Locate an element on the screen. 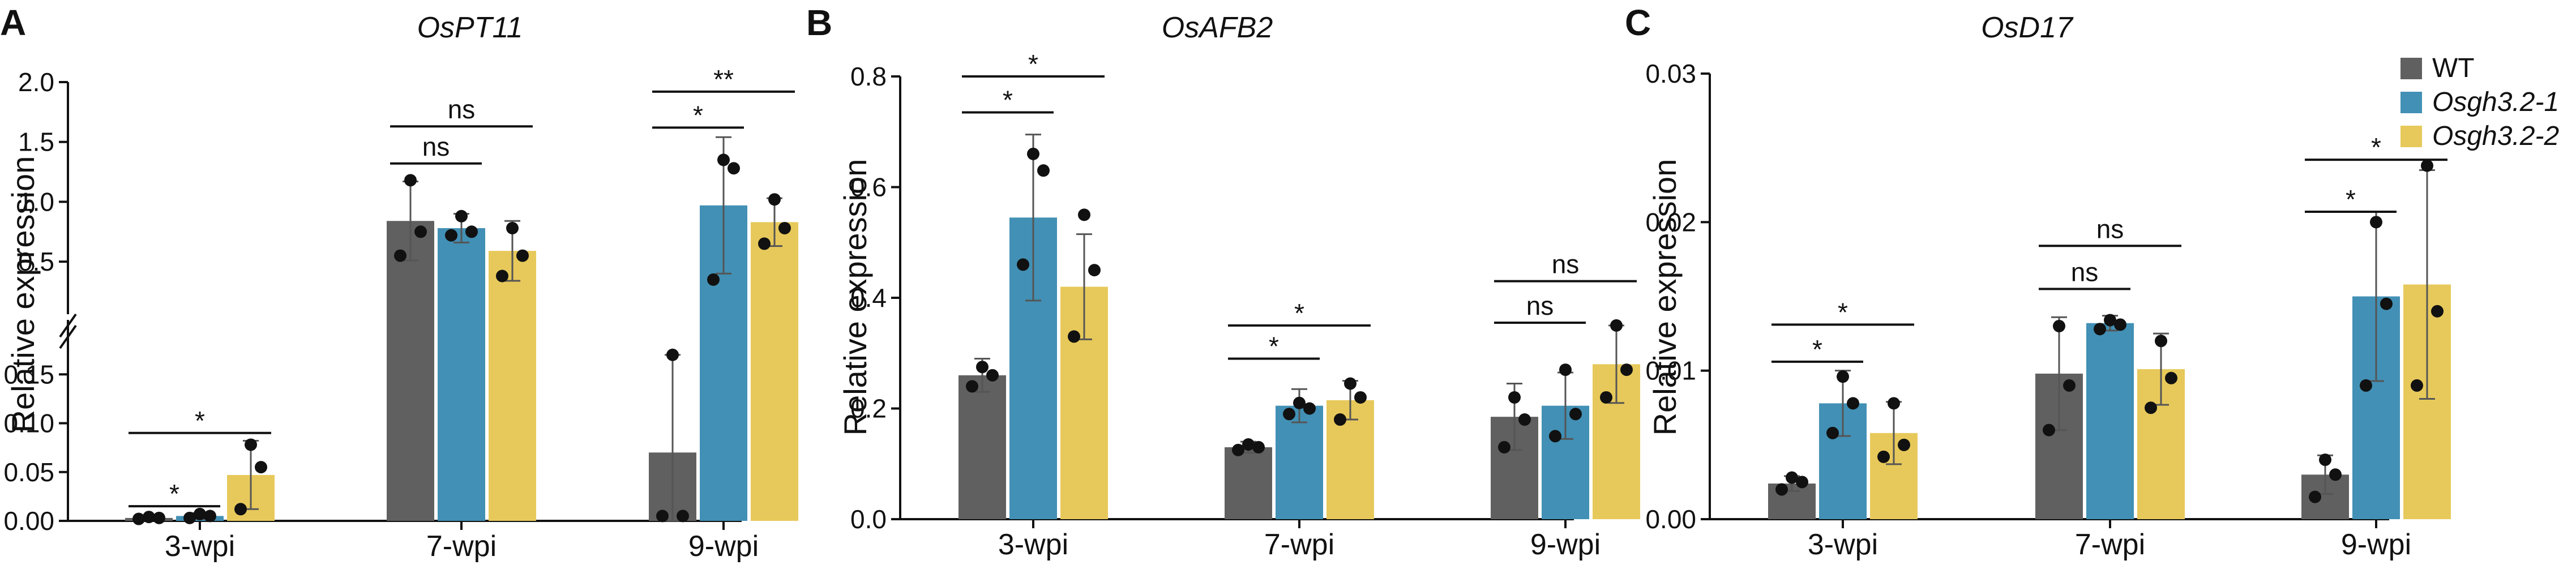 The image size is (2576, 569). x-tick-label-a: 9-wpi is located at coordinates (723, 546).